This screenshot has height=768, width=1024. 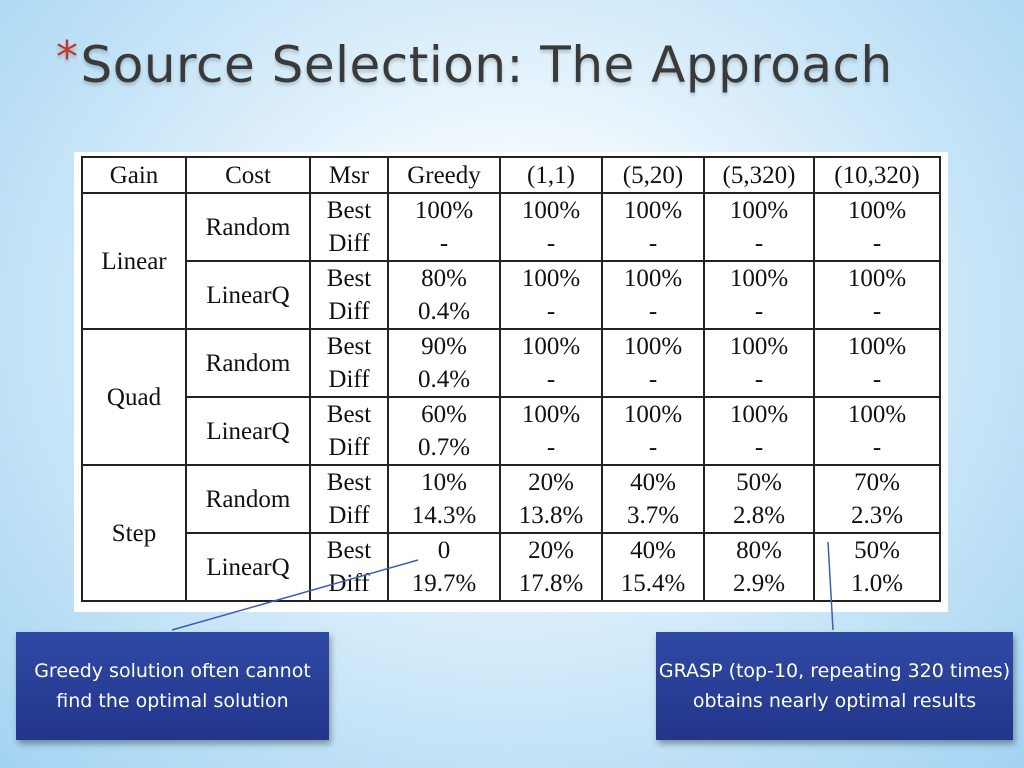 What do you see at coordinates (759, 515) in the screenshot?
I see `diff-value: 2.8%` at bounding box center [759, 515].